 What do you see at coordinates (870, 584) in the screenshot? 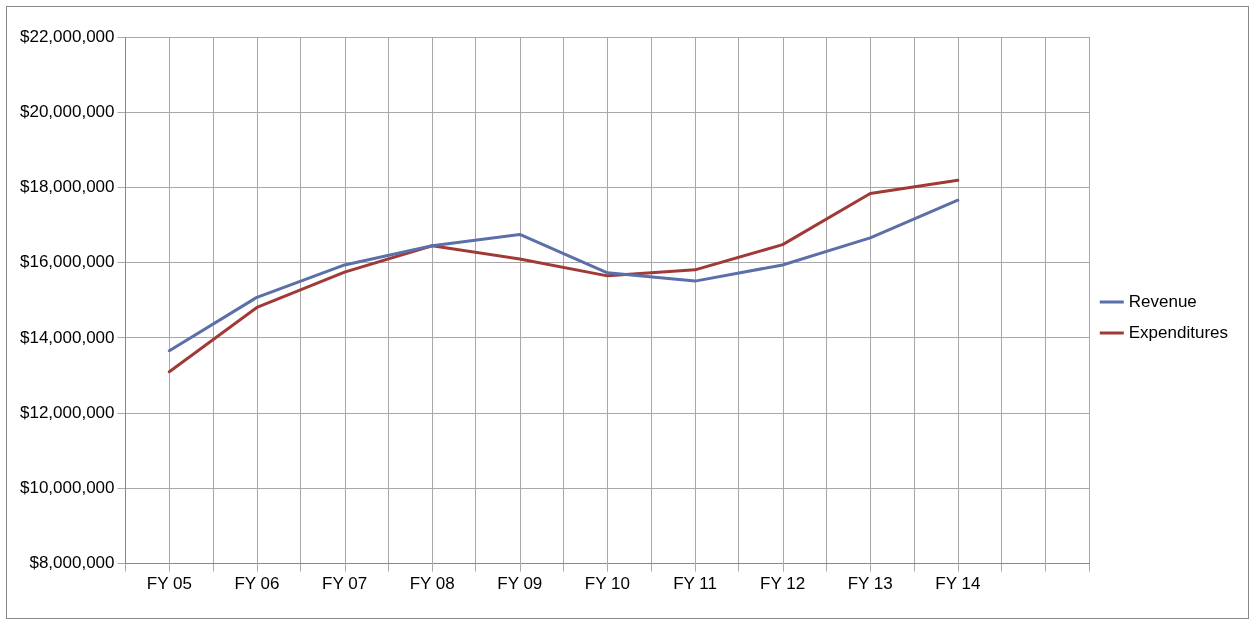
I see `x-tick-label: FY 13` at bounding box center [870, 584].